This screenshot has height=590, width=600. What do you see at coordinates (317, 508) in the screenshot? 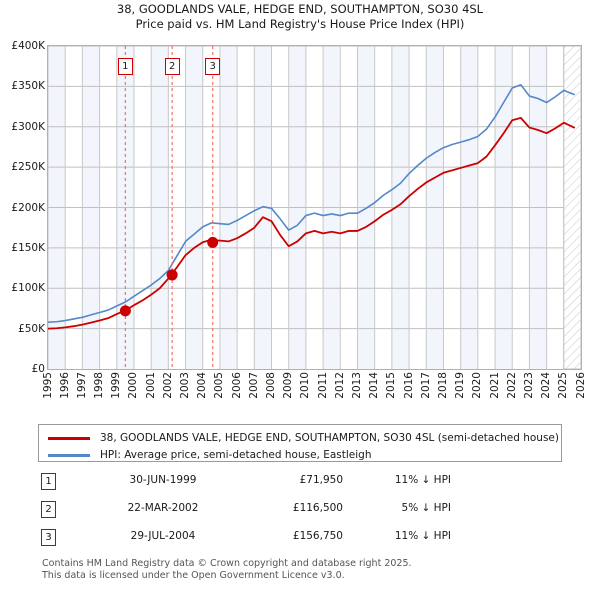
I see `transaction-price: £116,500` at bounding box center [317, 508].